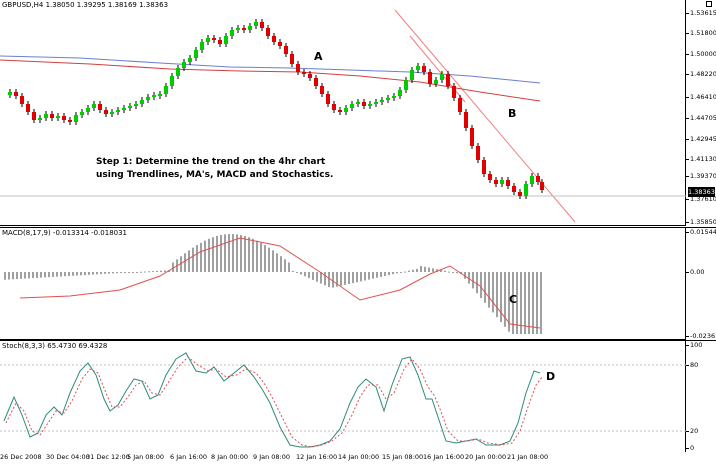 The height and width of the screenshot is (465, 716). What do you see at coordinates (317, 457) in the screenshot?
I see `x-tick-label: 12 Jan 16:00` at bounding box center [317, 457].